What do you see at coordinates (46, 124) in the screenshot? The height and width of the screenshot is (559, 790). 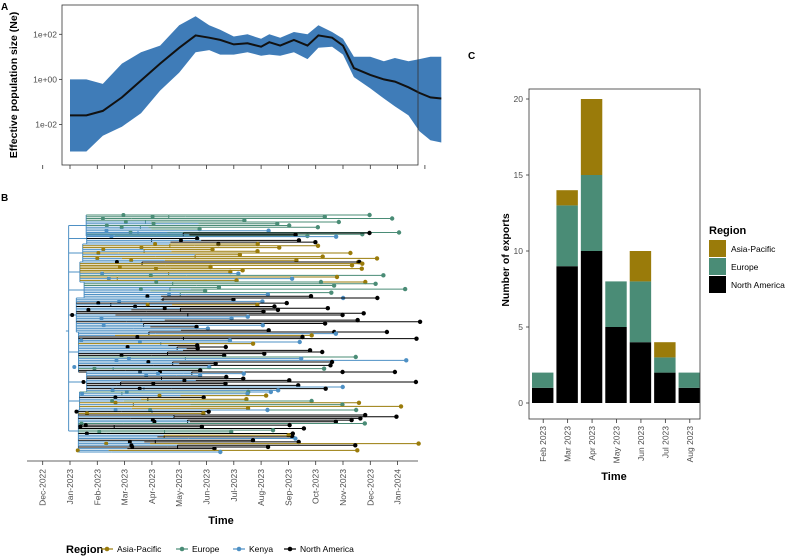 I see `panel-a-y-tick-label: 1e-02` at bounding box center [46, 124].